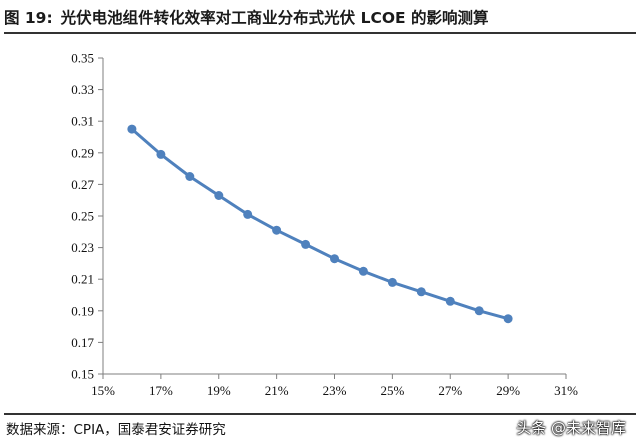 The height and width of the screenshot is (445, 640). I want to click on x-tick-label: 25%, so click(392, 390).